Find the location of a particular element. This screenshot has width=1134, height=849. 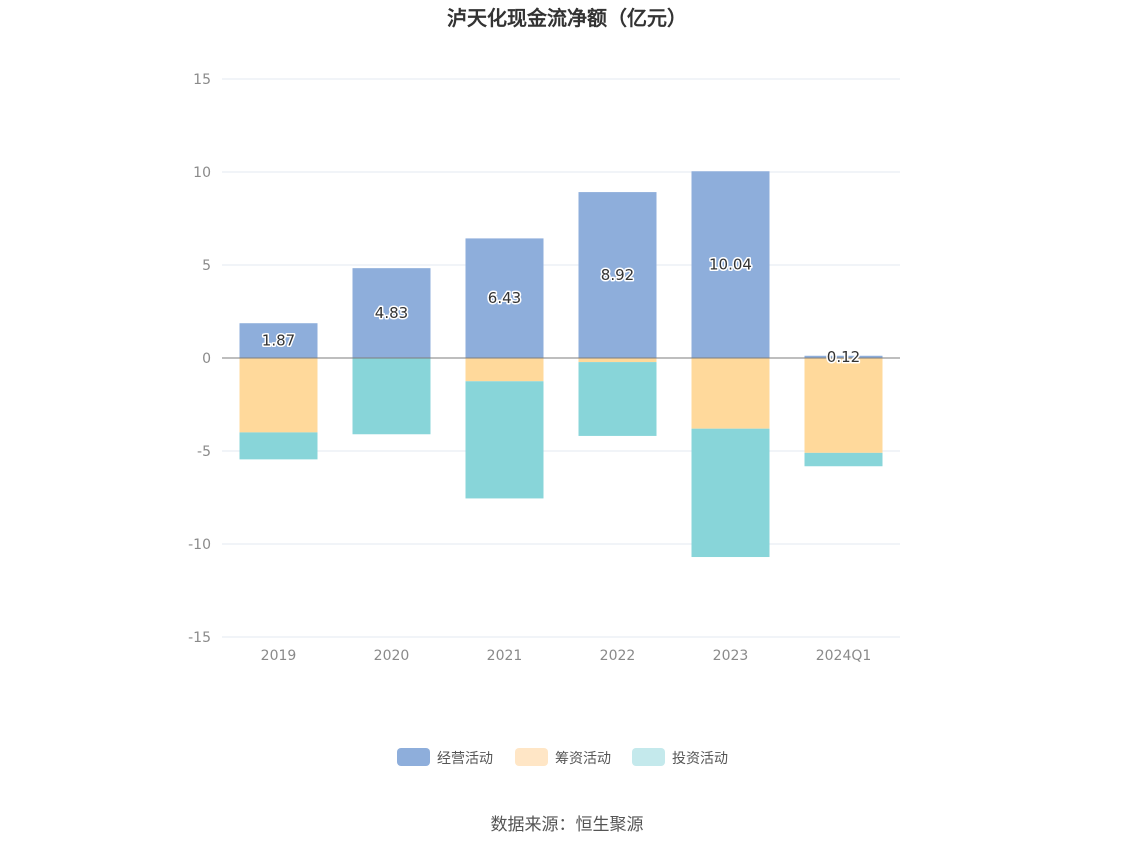

y-tick-label: -5 is located at coordinates (204, 452).